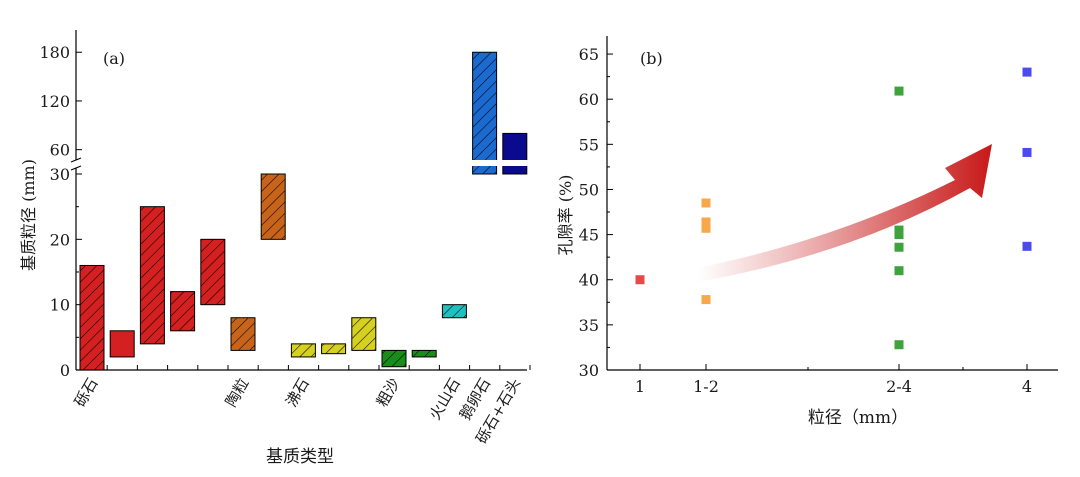  What do you see at coordinates (651, 58) in the screenshot?
I see `panel-b-label: (b)` at bounding box center [651, 58].